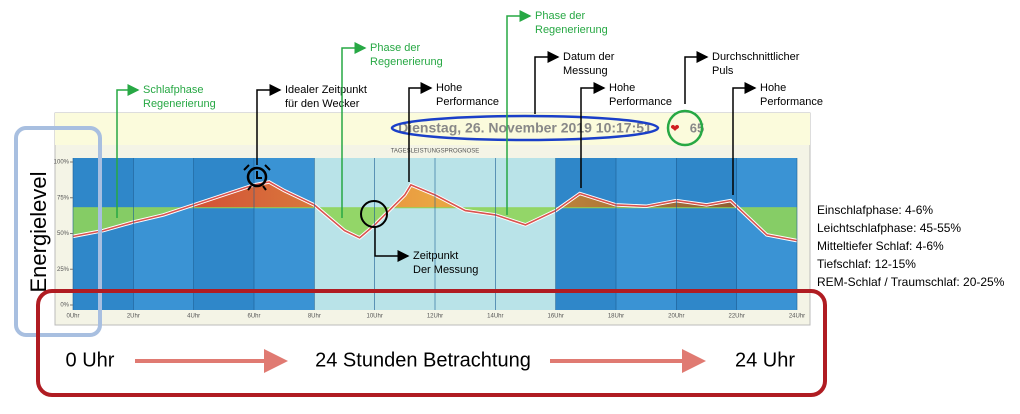 Image resolution: width=1020 pixels, height=414 pixels. Describe the element at coordinates (911, 282) in the screenshot. I see `sleep-phase: REM-Schlaf / Traumschlaf: 20-25%` at that location.